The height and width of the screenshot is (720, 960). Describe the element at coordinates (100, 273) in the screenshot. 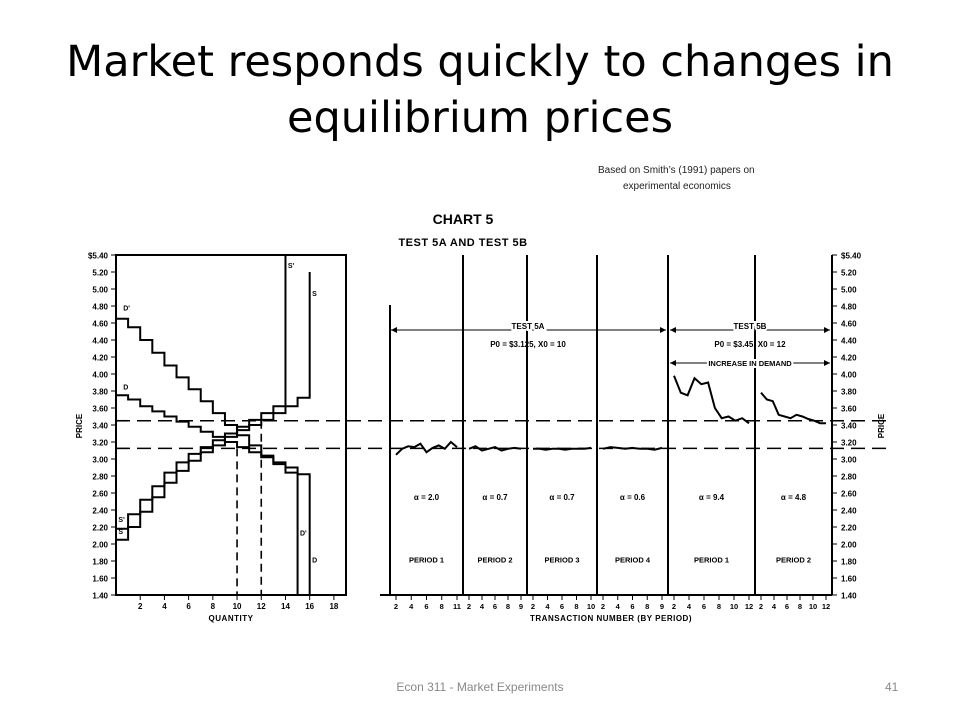

I see `y-tick-label-left: 5.20` at that location.